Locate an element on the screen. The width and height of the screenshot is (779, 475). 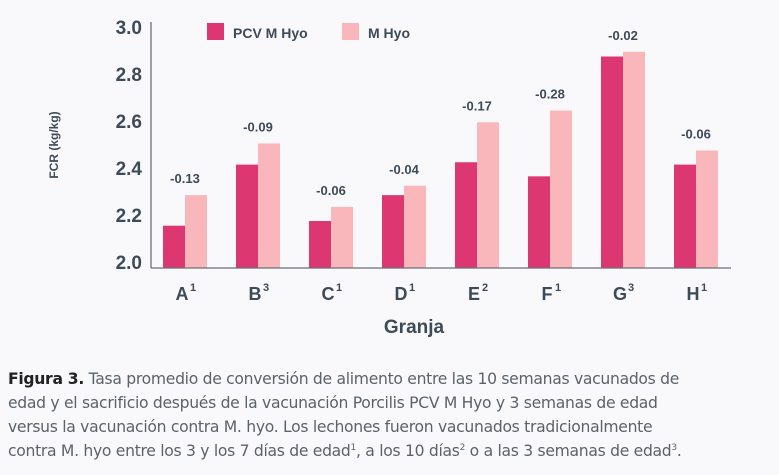
data-label: -0.04 is located at coordinates (404, 169).